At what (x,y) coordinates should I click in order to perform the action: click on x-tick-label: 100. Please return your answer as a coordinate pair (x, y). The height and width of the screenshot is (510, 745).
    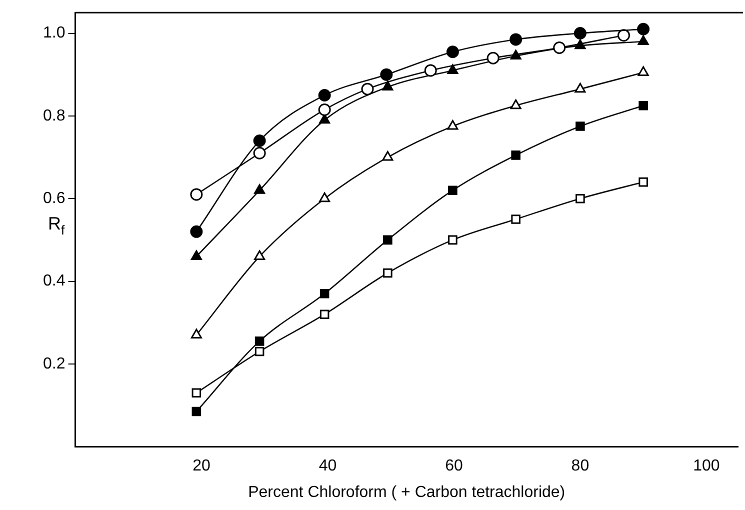
    Looking at the image, I should click on (706, 466).